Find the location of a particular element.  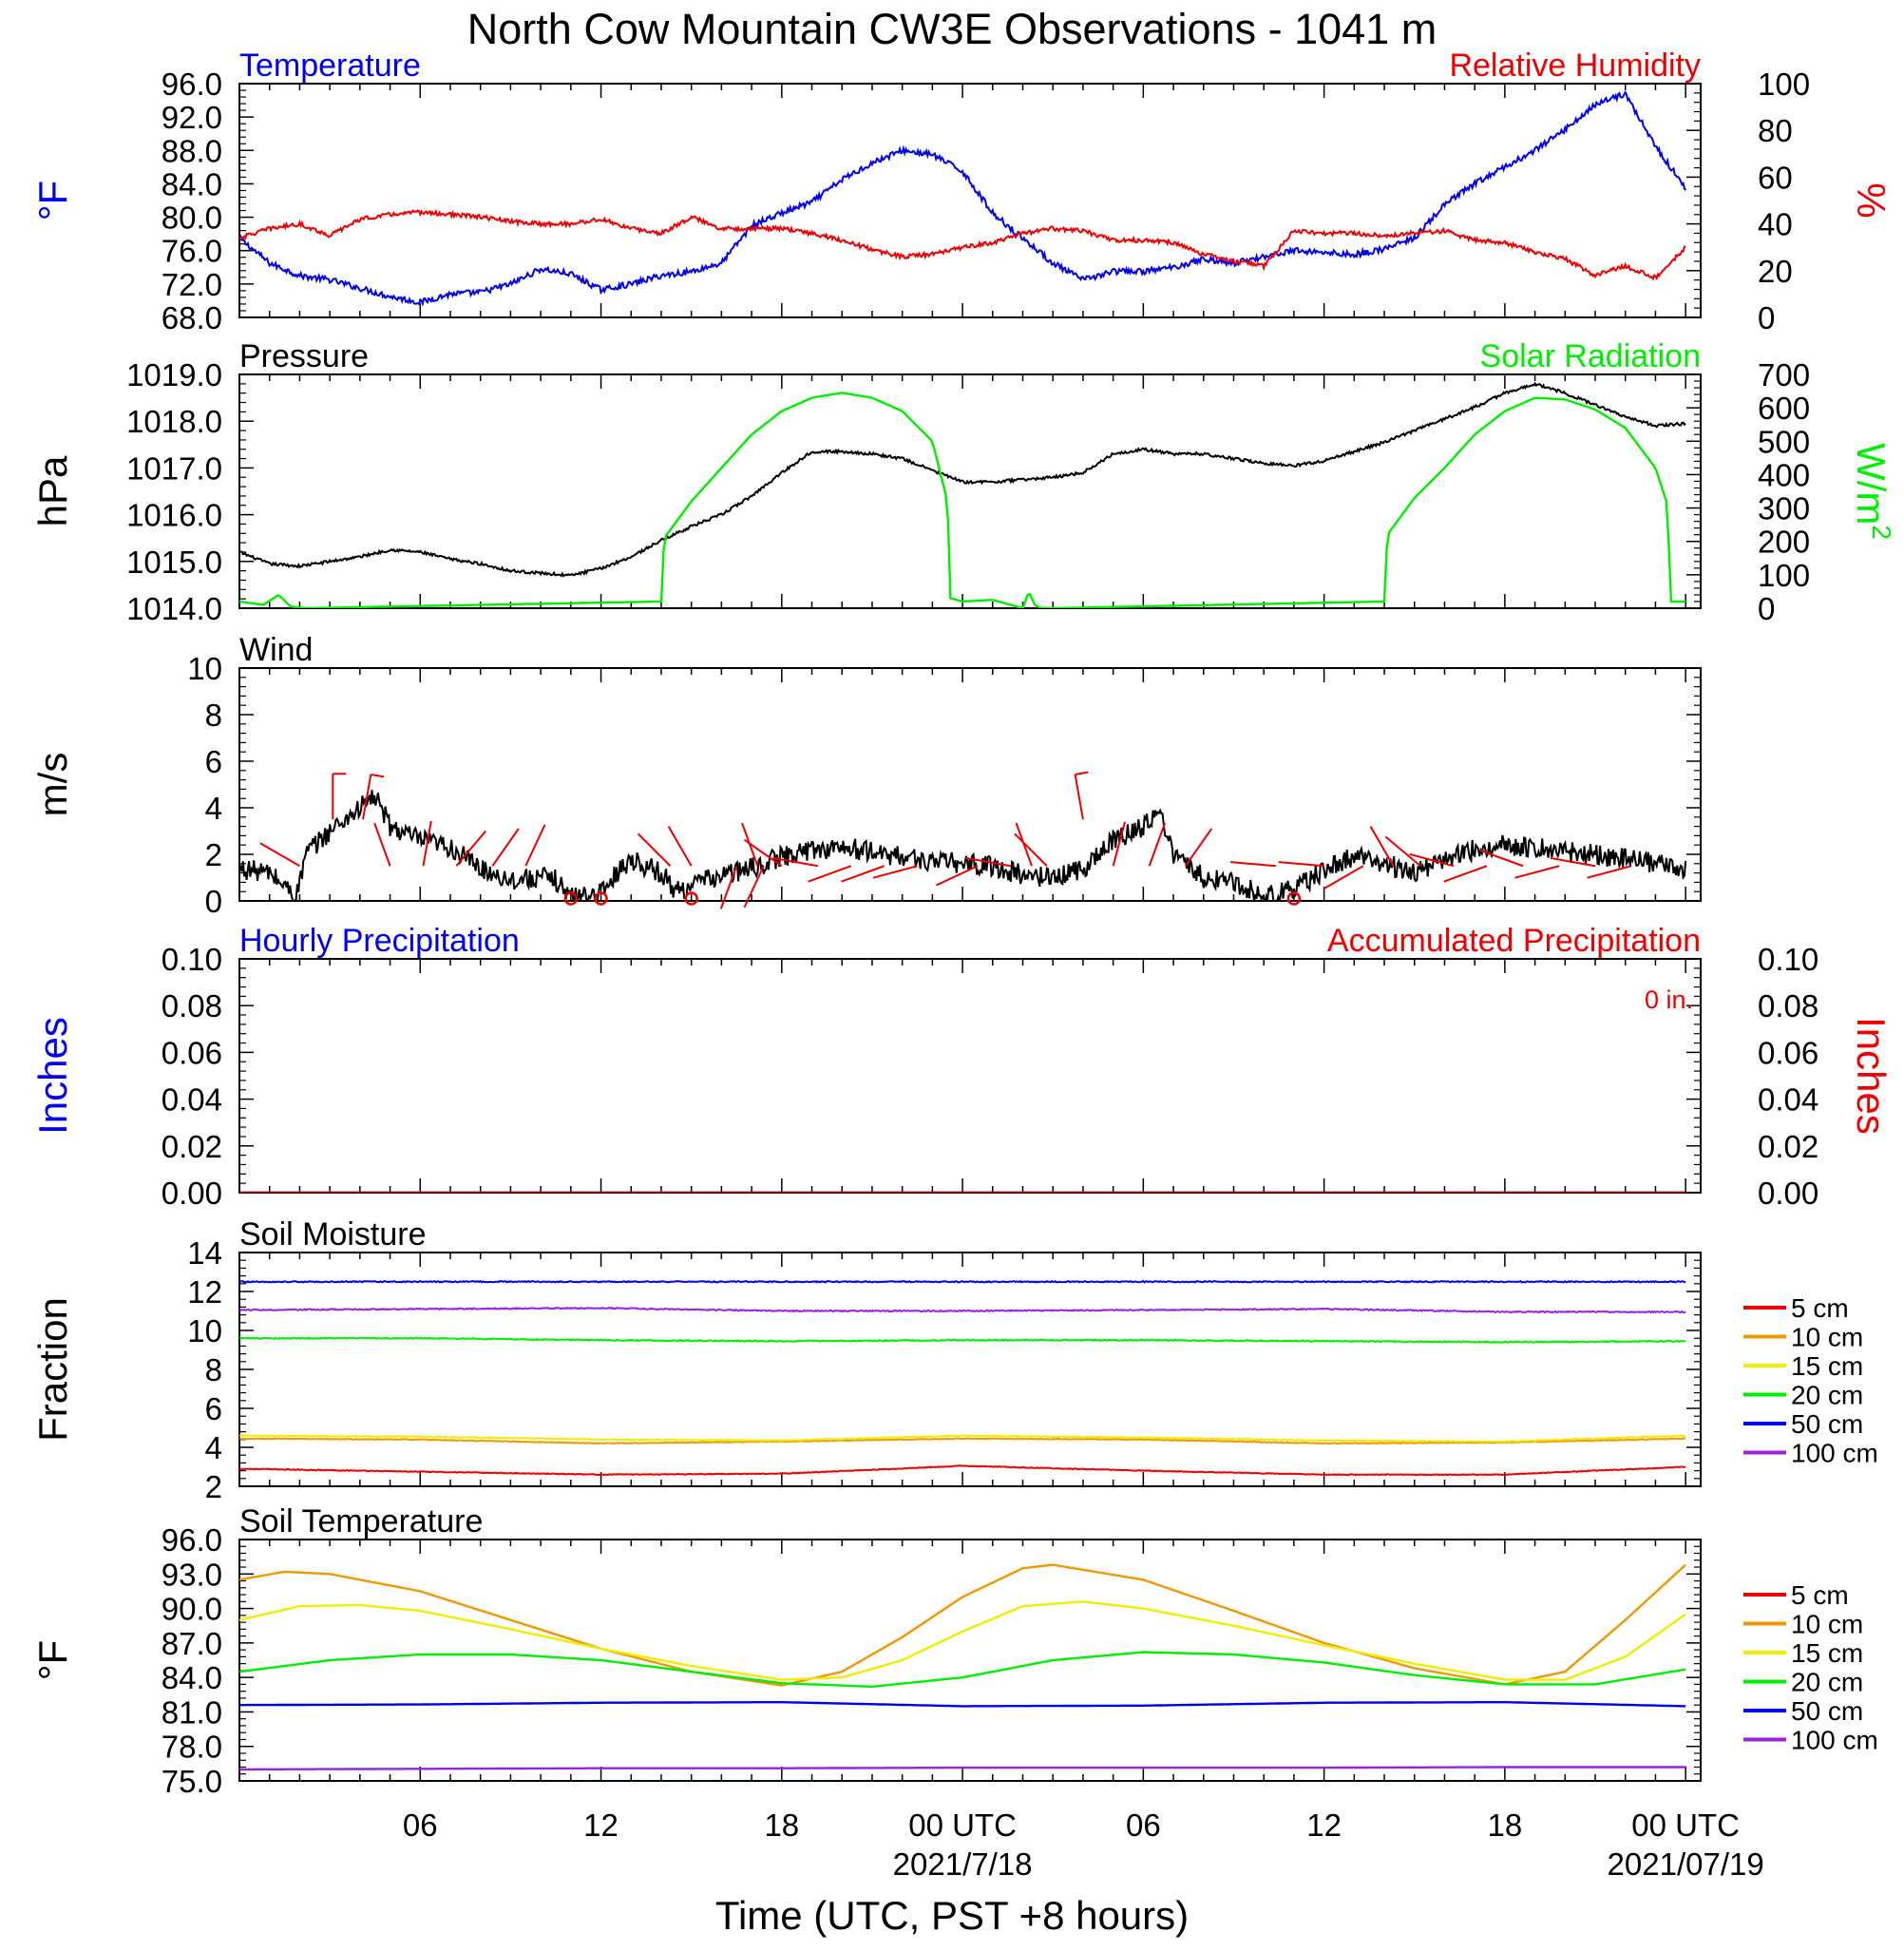

y-tick-label: 75.0 is located at coordinates (192, 1781).